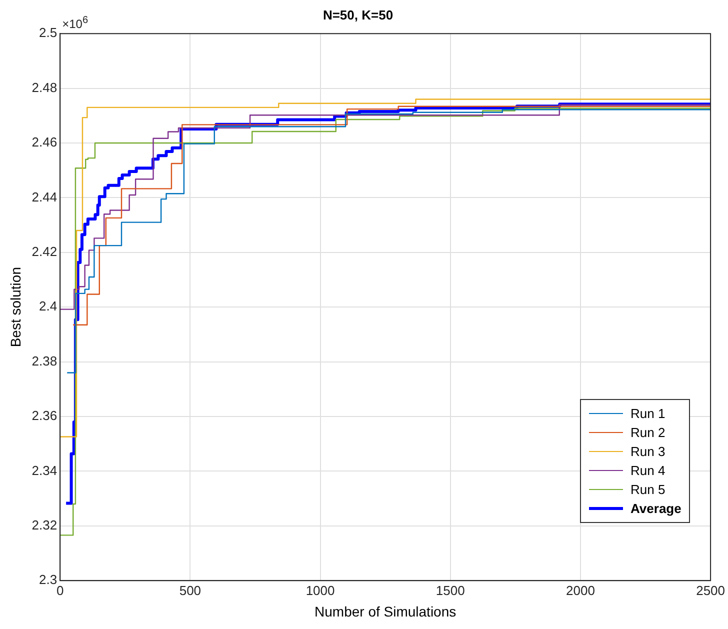 The width and height of the screenshot is (728, 629). What do you see at coordinates (656, 508) in the screenshot?
I see `legend-label: Average` at bounding box center [656, 508].